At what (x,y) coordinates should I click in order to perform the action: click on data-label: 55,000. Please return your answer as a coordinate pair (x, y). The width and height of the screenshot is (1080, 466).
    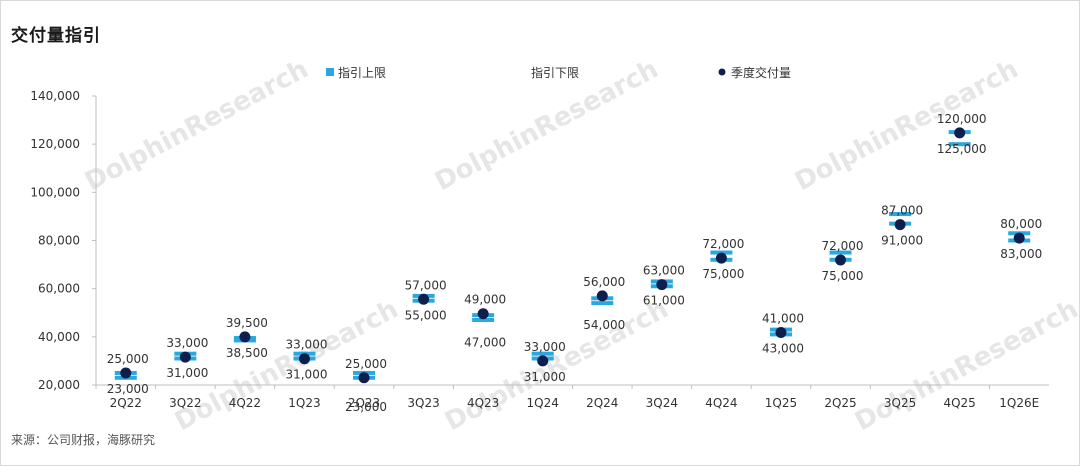
    Looking at the image, I should click on (426, 315).